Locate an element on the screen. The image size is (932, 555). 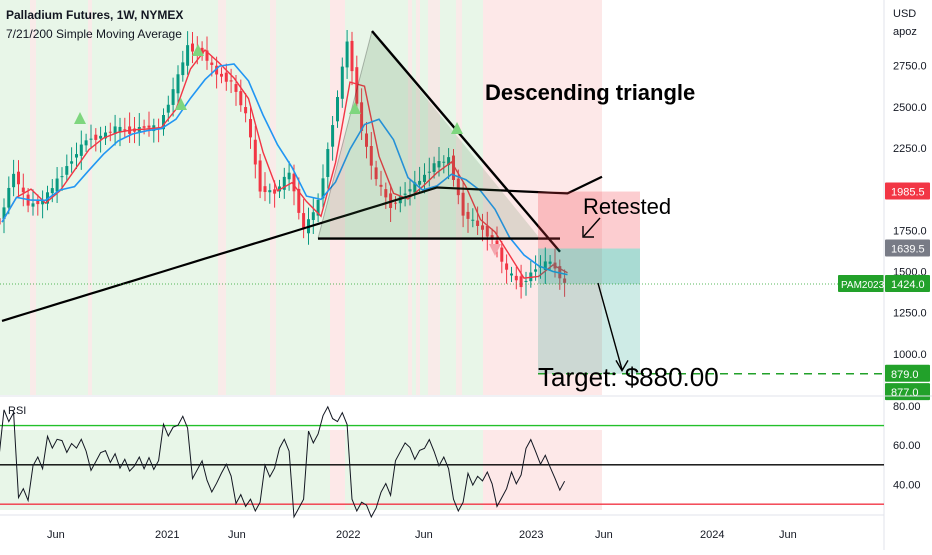
rsi-line is located at coordinates (283, 462).